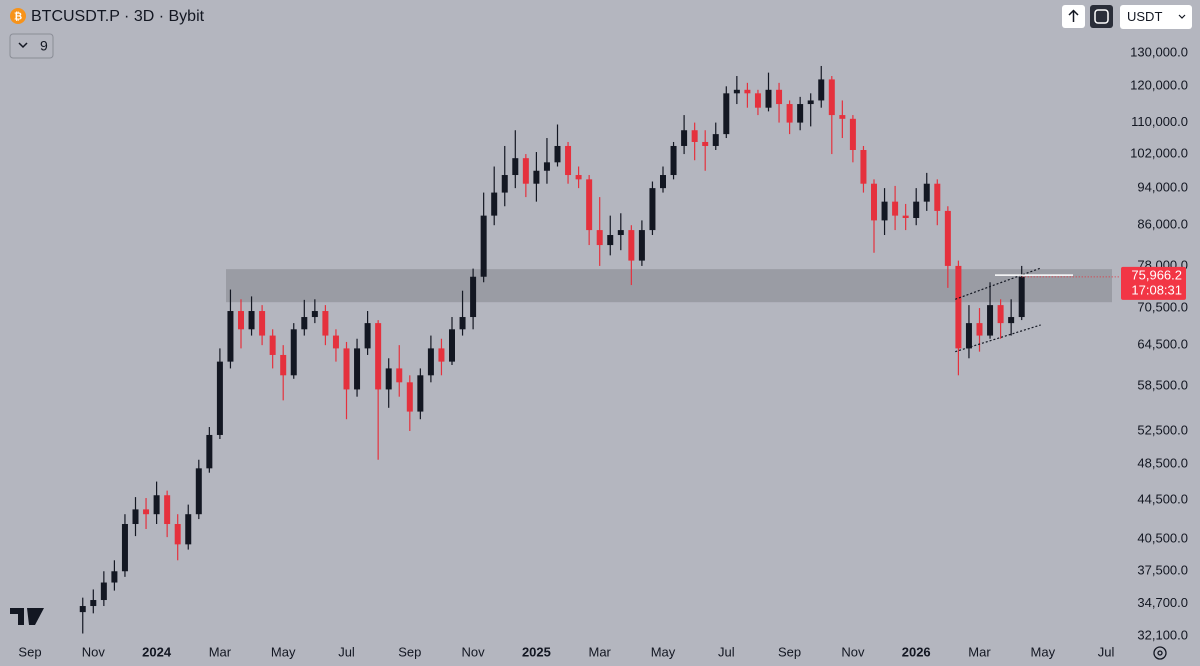  I want to click on y-tick-label: 94,000.0, so click(1162, 187).